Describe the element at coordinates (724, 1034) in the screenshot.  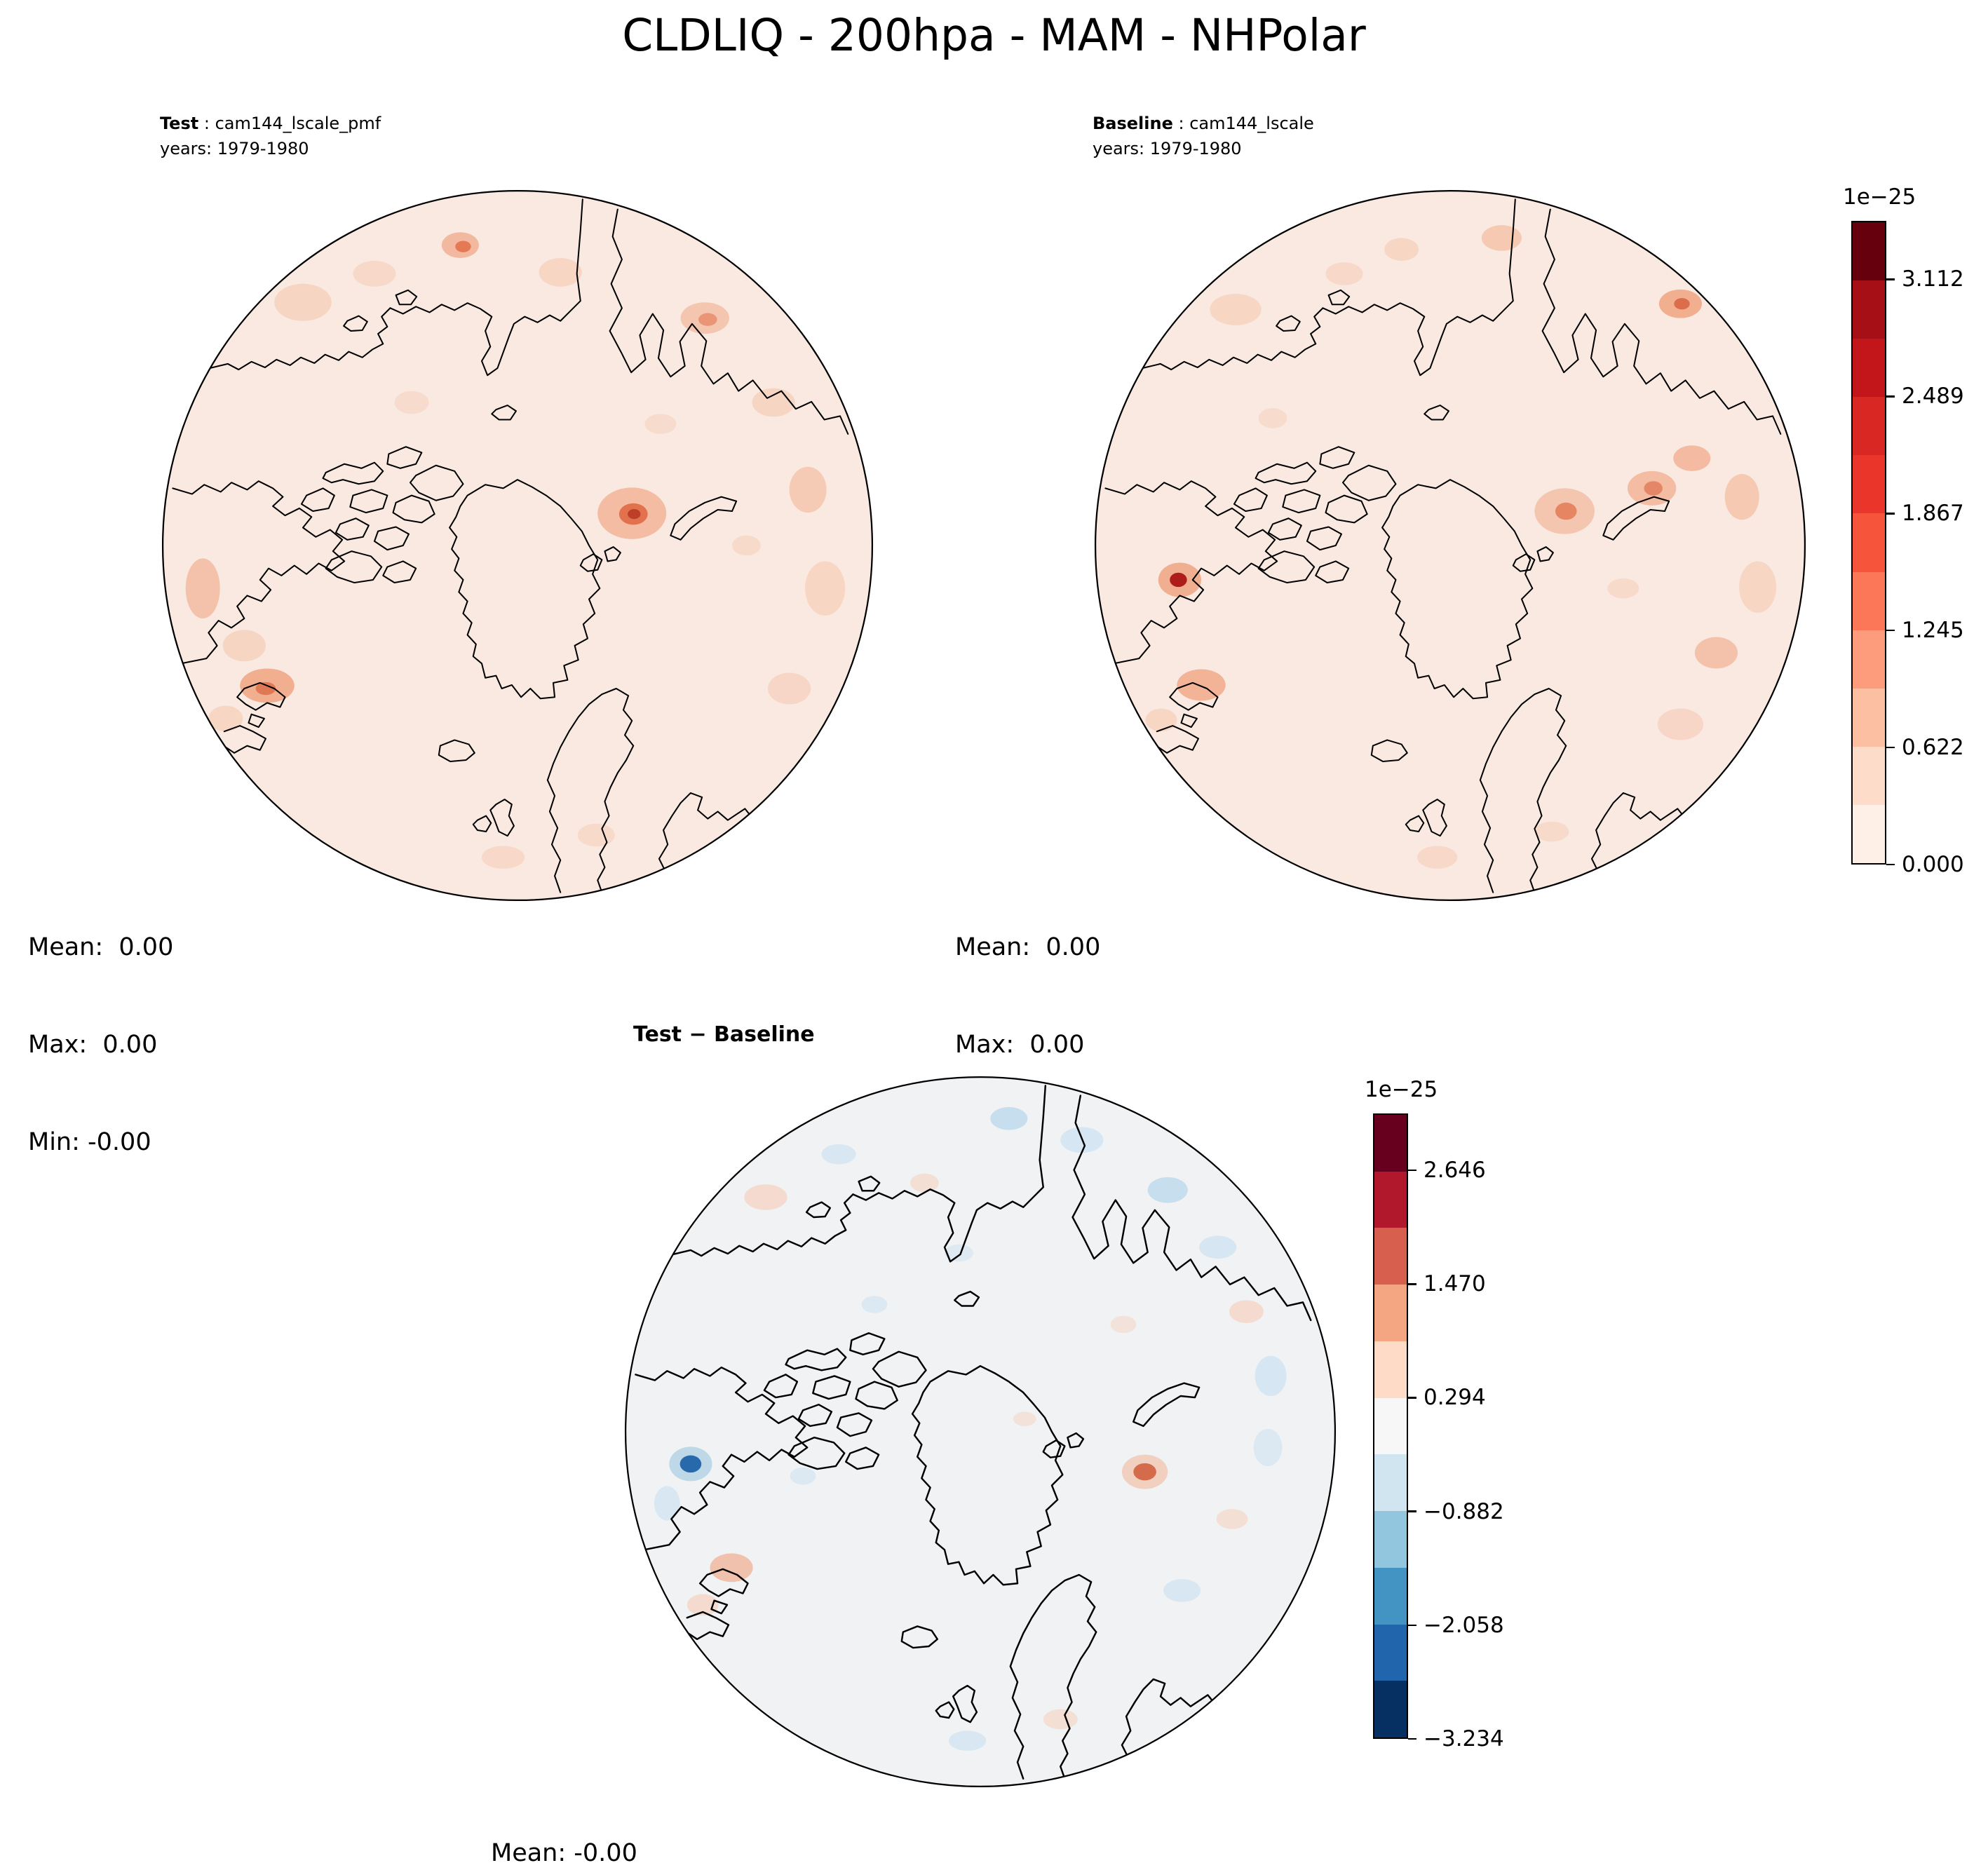
I see `diff-title: Test − Baseline` at that location.